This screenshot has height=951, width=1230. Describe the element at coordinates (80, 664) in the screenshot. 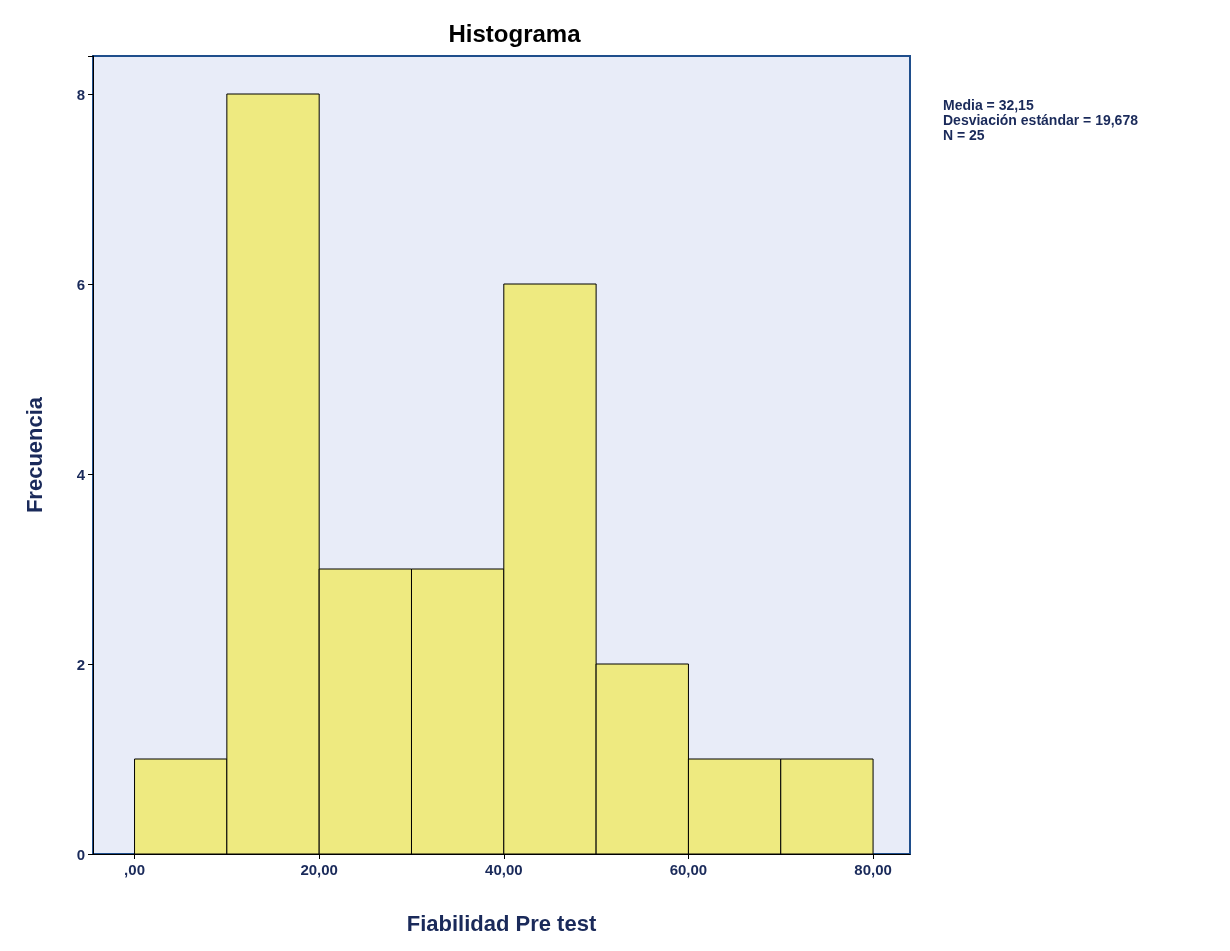

I see `y-tick-label: 2` at that location.